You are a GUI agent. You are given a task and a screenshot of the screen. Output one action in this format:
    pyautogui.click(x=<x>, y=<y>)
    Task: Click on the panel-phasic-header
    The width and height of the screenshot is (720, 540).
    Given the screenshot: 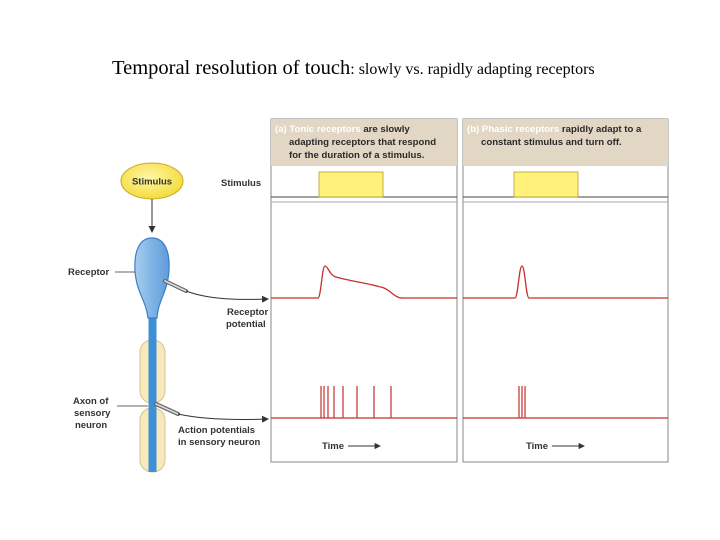 What is the action you would take?
    pyautogui.click(x=565, y=142)
    